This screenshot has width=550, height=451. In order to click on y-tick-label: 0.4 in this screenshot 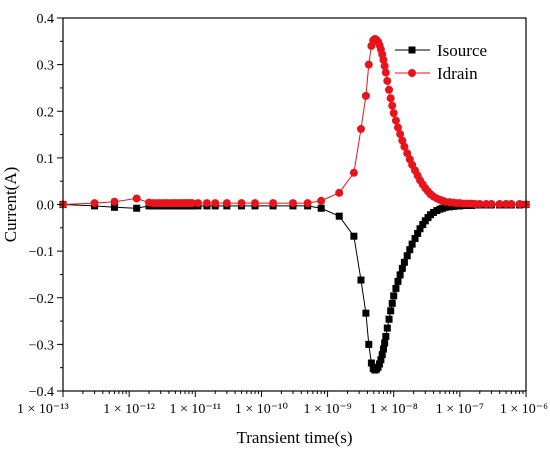, I will do `click(46, 19)`.